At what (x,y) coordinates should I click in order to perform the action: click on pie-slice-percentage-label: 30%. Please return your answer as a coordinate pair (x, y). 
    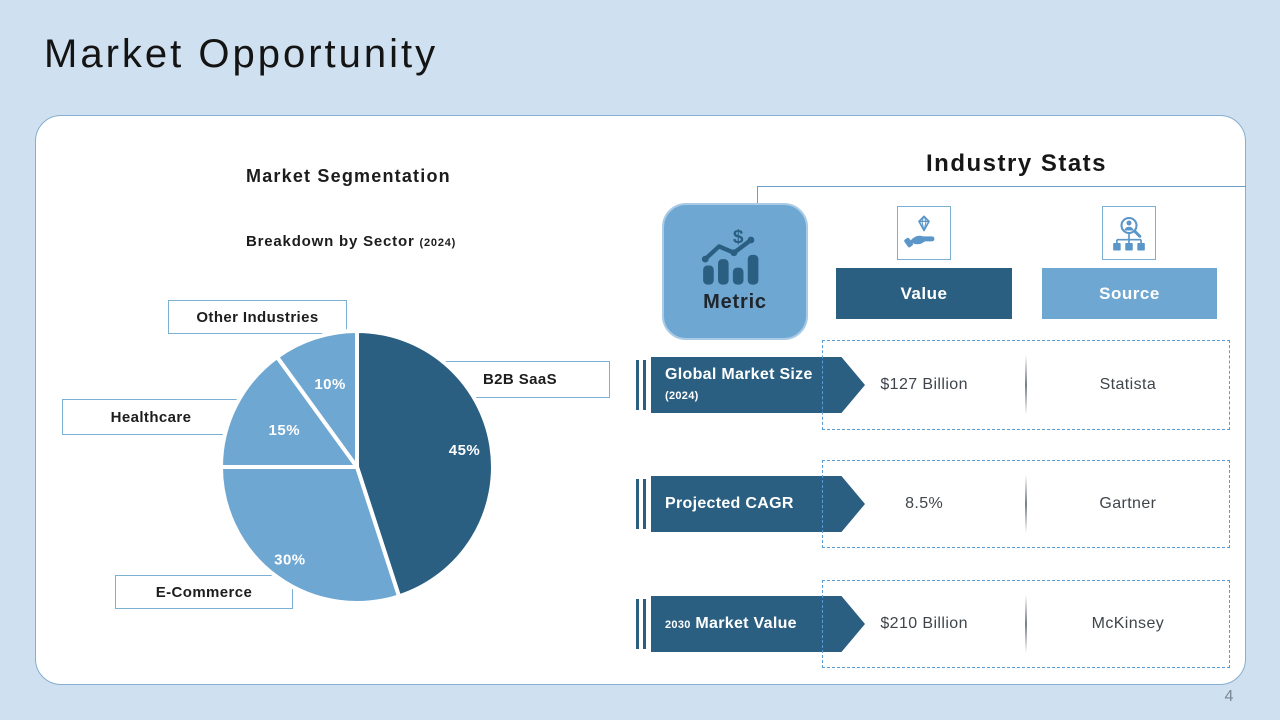
    Looking at the image, I should click on (290, 559).